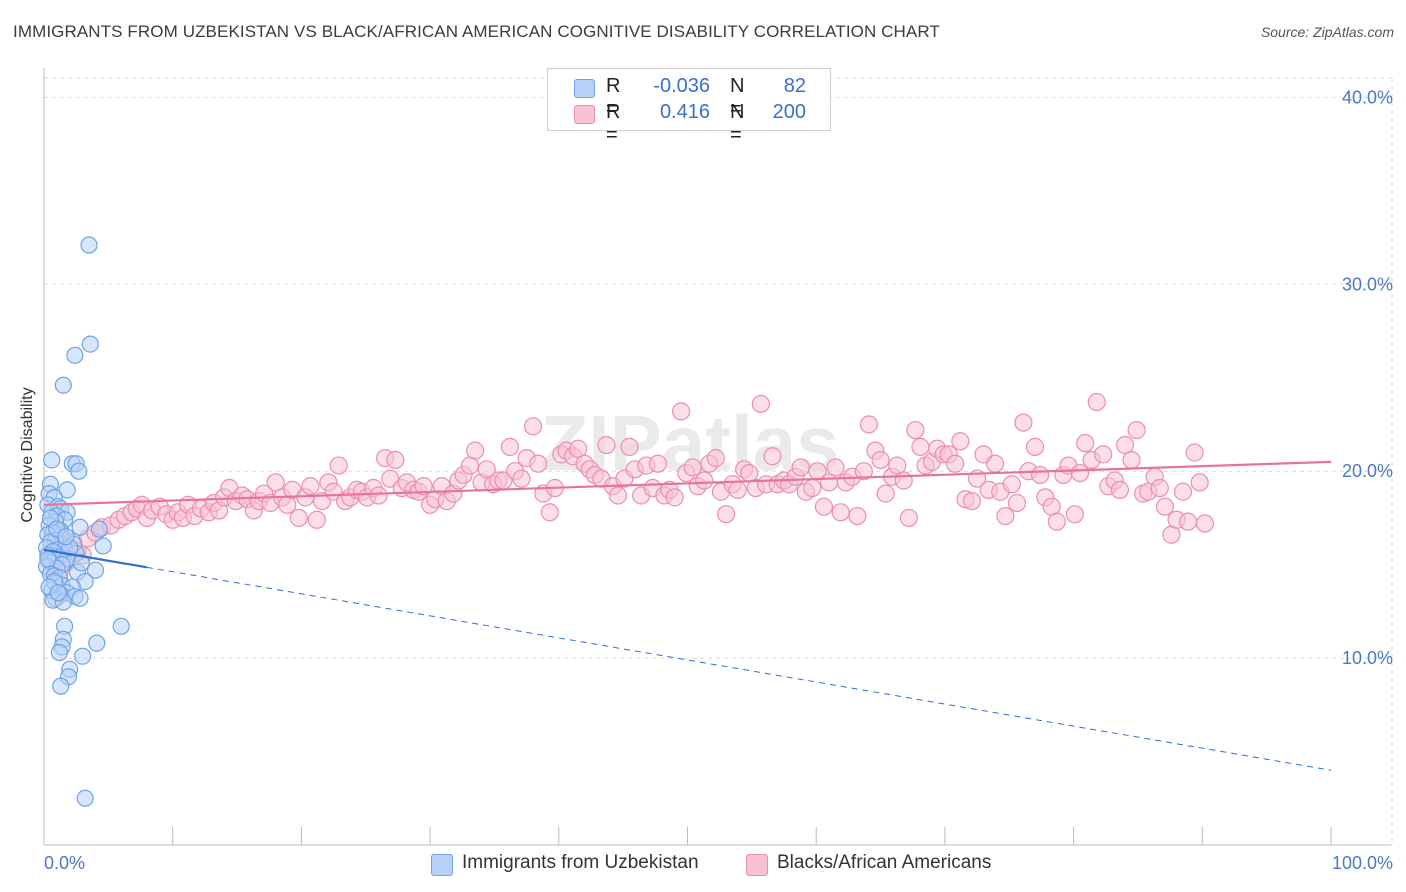  What do you see at coordinates (64, 863) in the screenshot?
I see `x-tick-label-min: 0.0%` at bounding box center [64, 863].